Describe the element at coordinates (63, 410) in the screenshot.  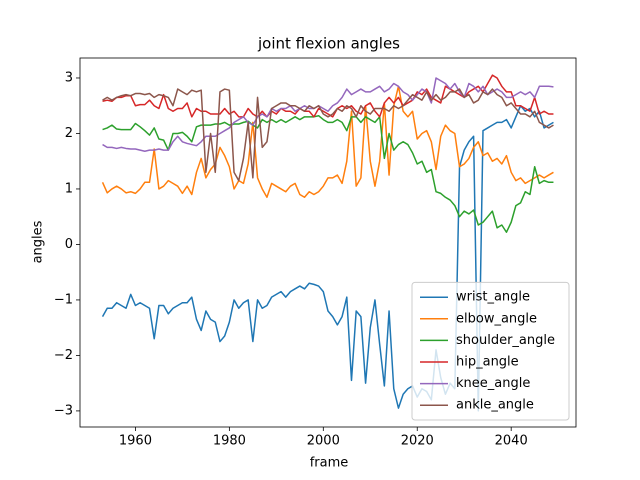
I see `y-tick-label: −3` at that location.